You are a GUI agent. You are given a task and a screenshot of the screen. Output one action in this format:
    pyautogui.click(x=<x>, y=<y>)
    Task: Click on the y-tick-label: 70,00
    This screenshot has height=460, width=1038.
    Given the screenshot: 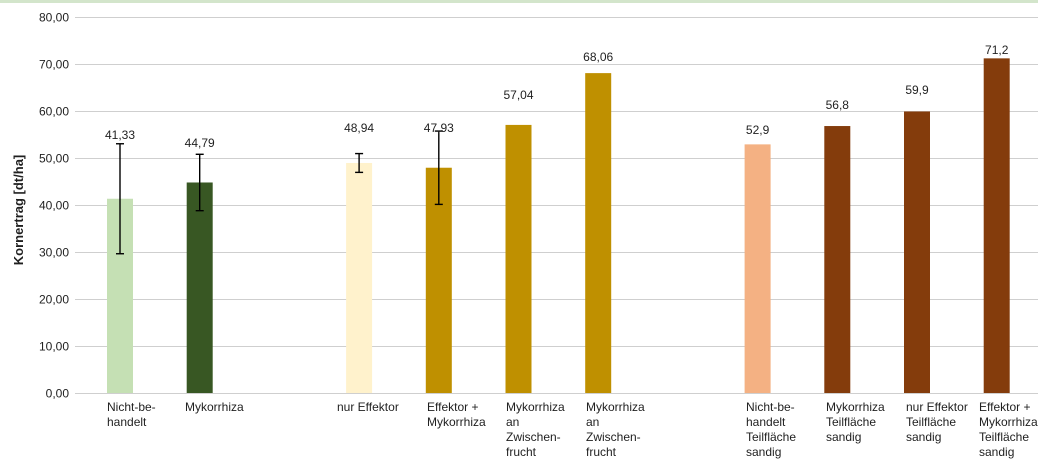 What is the action you would take?
    pyautogui.click(x=54, y=65)
    